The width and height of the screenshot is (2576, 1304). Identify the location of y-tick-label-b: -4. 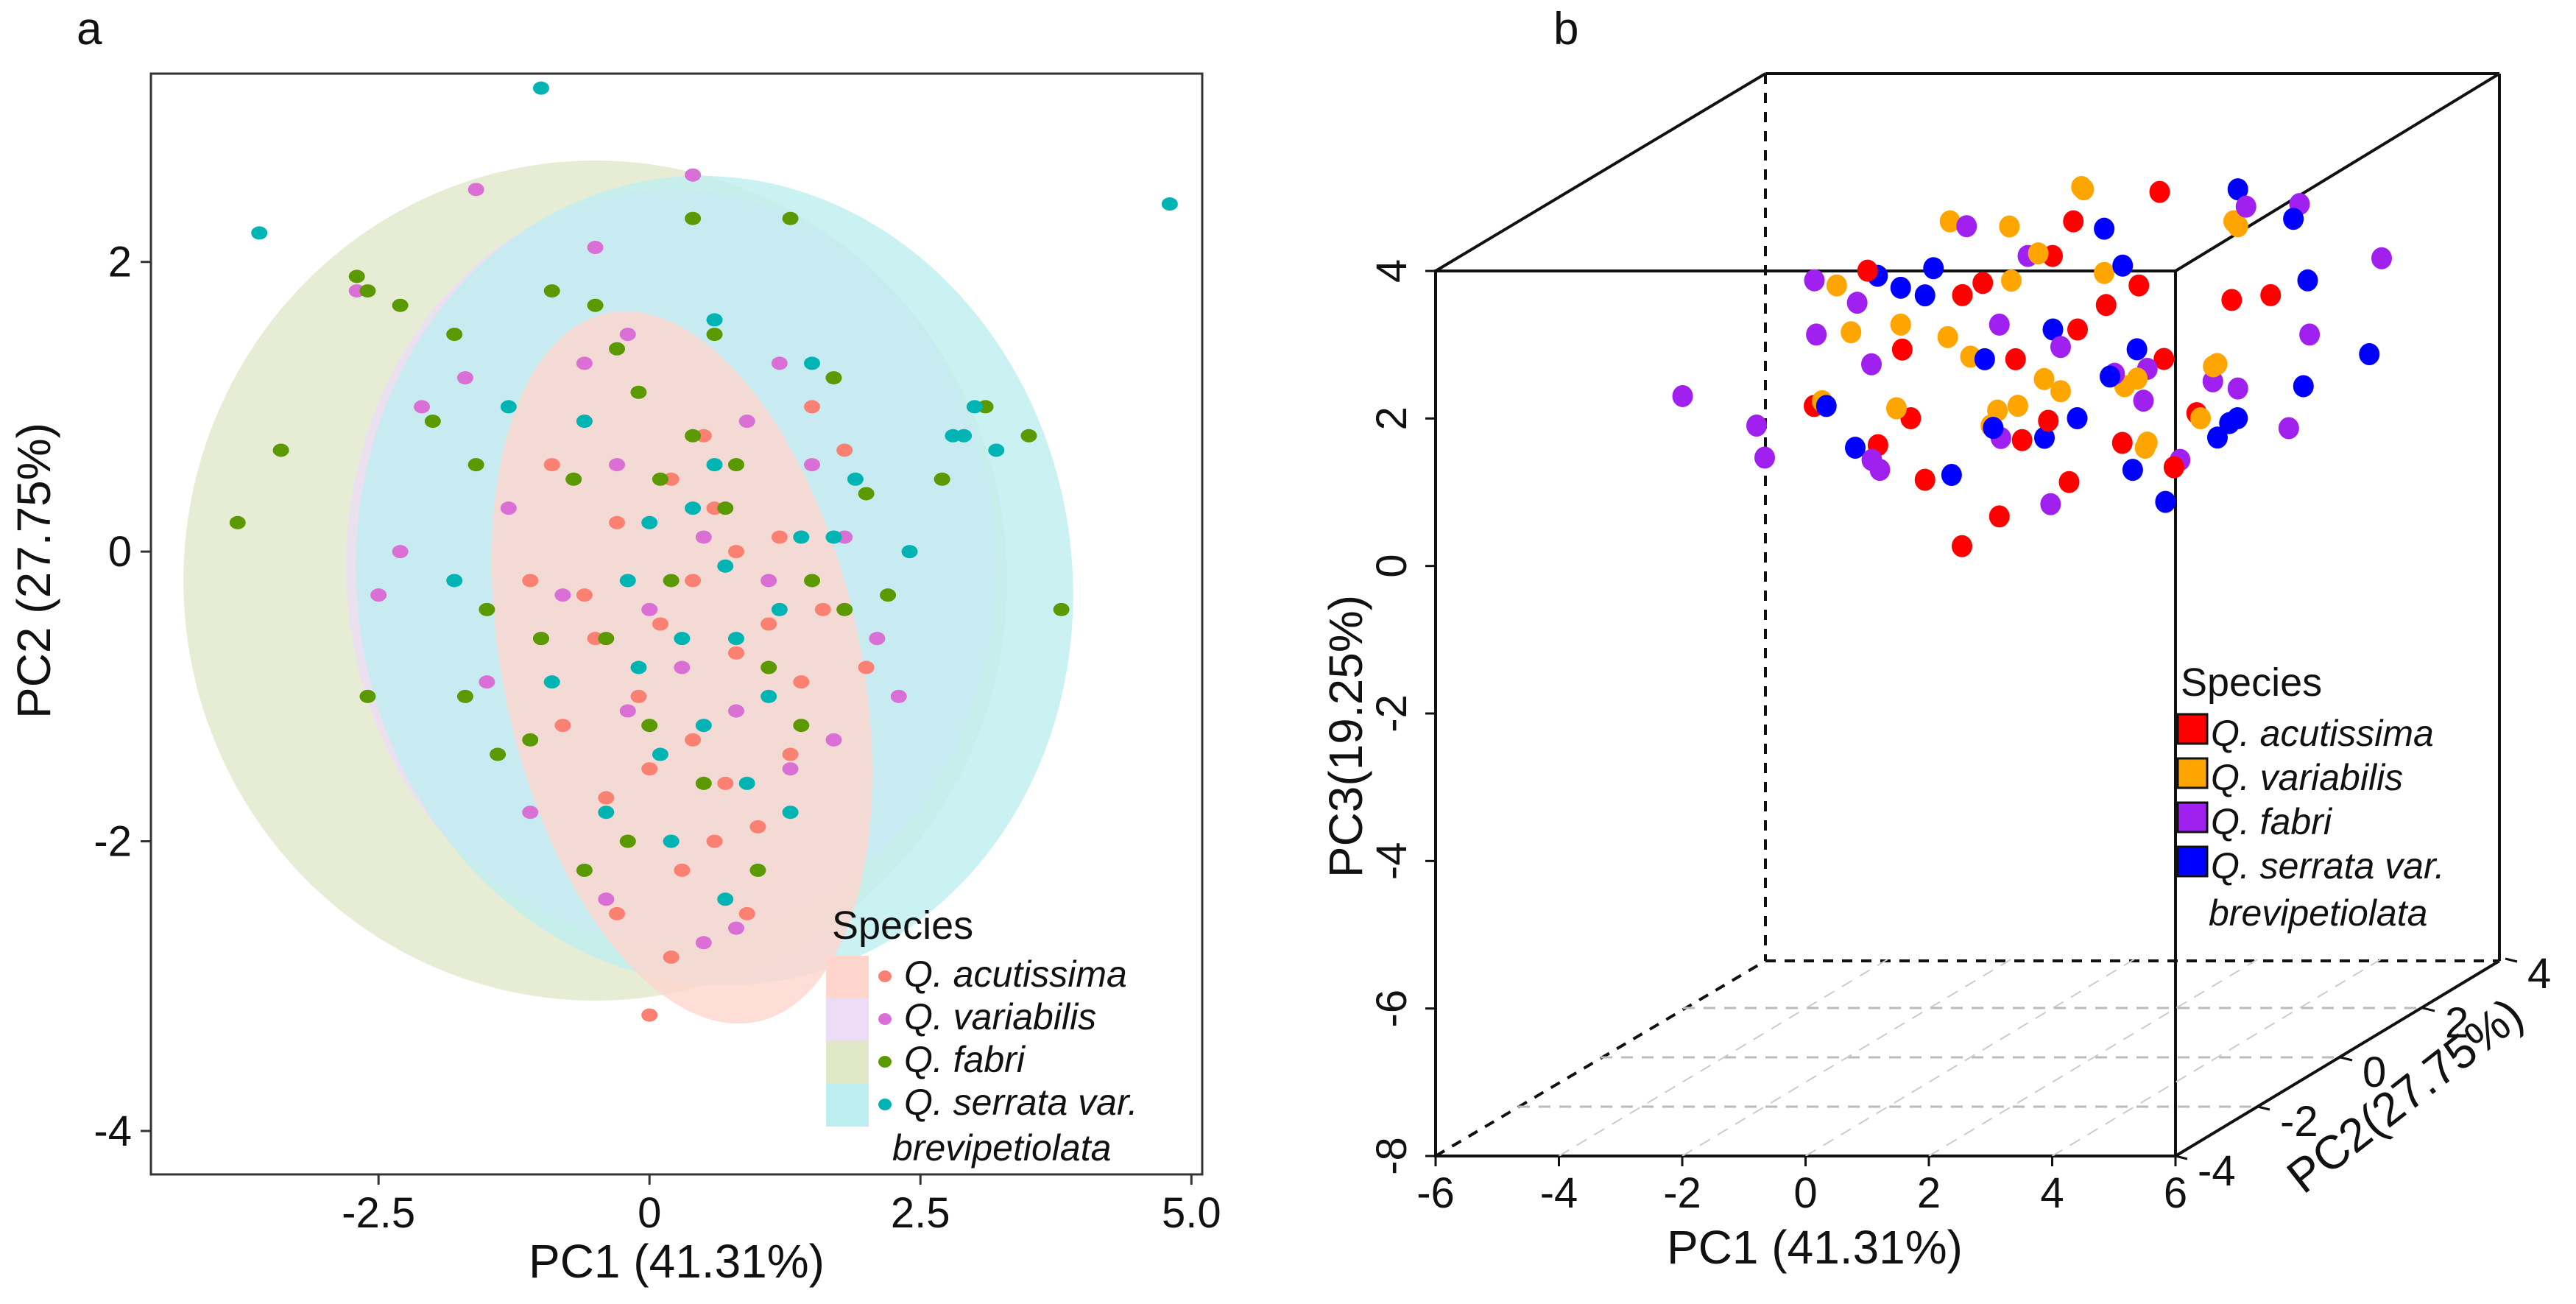
(2217, 1171).